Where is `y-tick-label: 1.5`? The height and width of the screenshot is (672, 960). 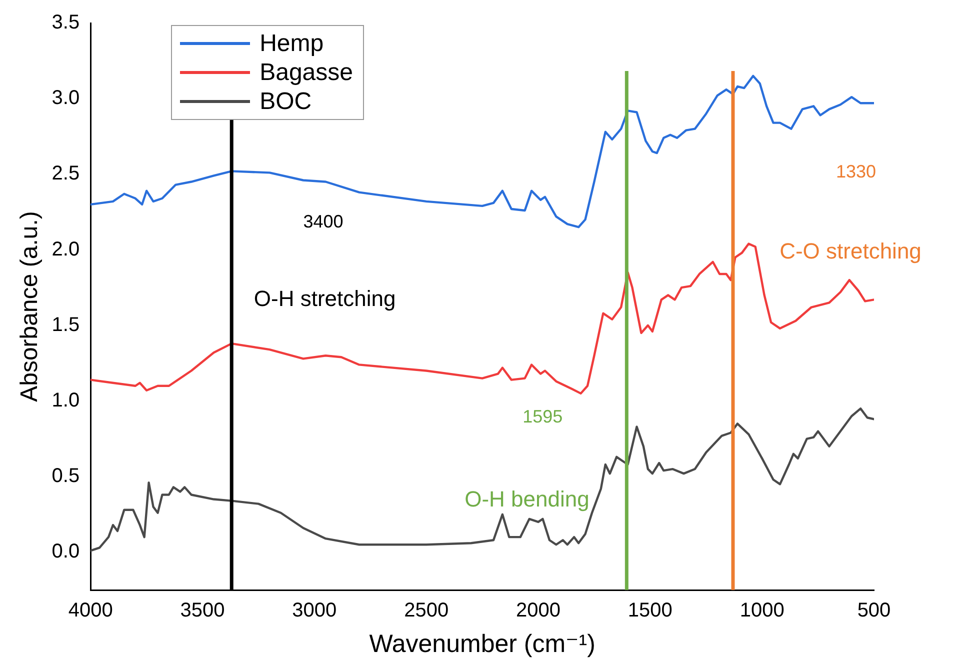
y-tick-label: 1.5 is located at coordinates (66, 325).